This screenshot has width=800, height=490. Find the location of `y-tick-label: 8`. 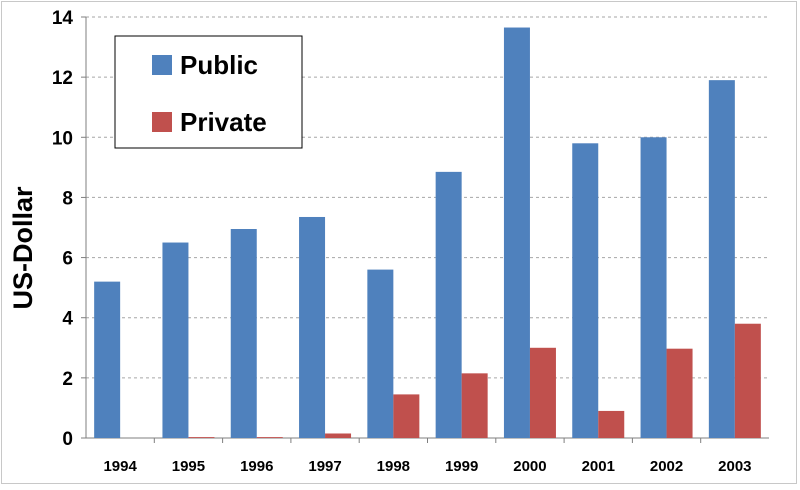

y-tick-label: 8 is located at coordinates (67, 198).